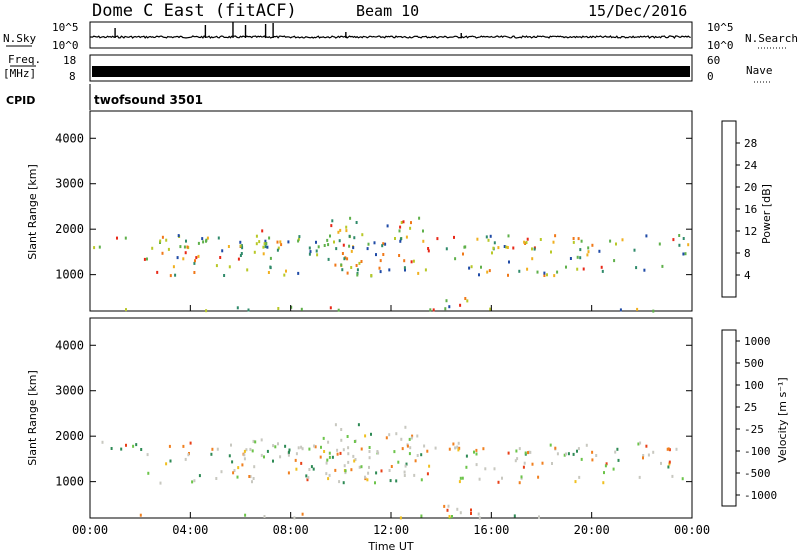 The height and width of the screenshot is (554, 800). Describe the element at coordinates (390, 546) in the screenshot. I see `xaxis-label: Time UT` at that location.